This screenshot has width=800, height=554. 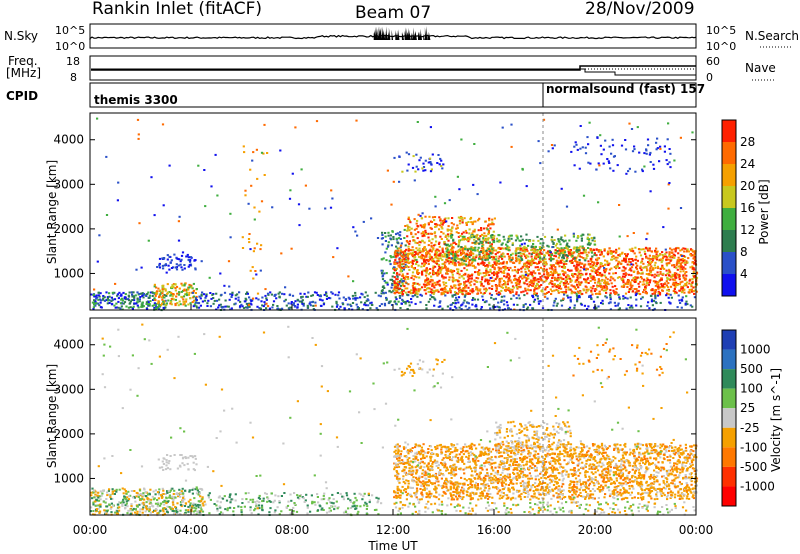 What do you see at coordinates (721, 46) in the screenshot?
I see `noise-ytick-bottom-right: 10^0` at bounding box center [721, 46].